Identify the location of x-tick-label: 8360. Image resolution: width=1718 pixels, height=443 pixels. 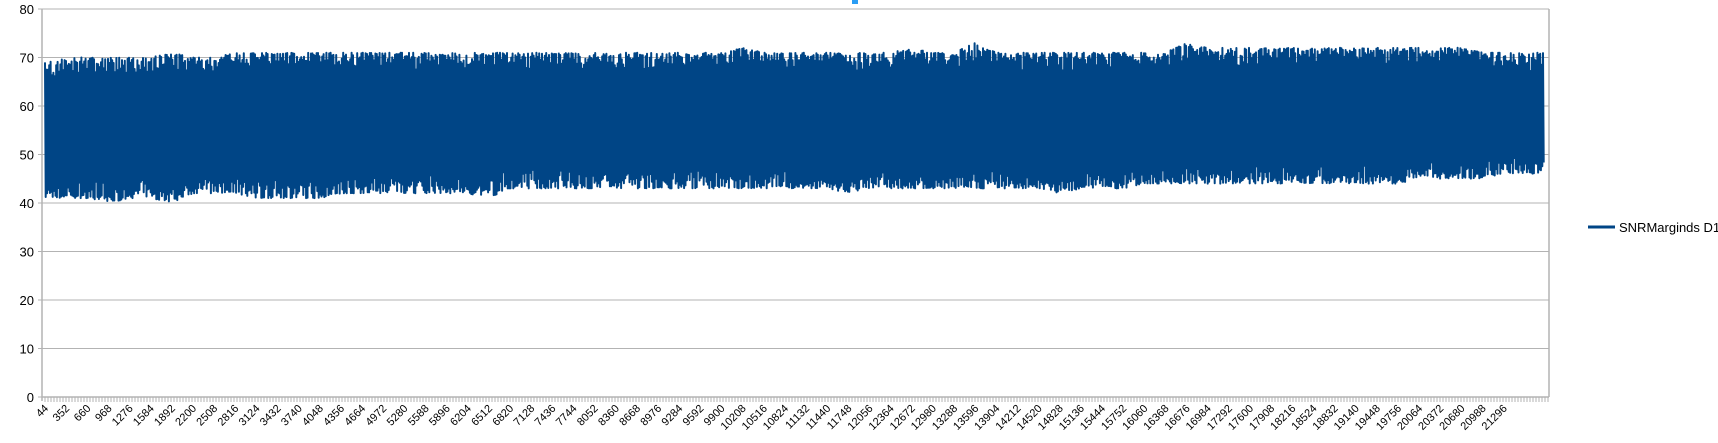
(609, 416).